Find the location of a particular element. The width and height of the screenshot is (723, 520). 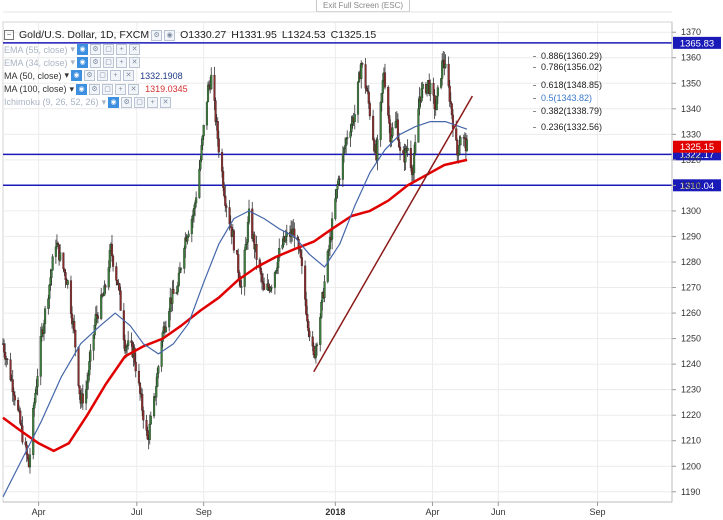

close-label: C is located at coordinates (334, 35).